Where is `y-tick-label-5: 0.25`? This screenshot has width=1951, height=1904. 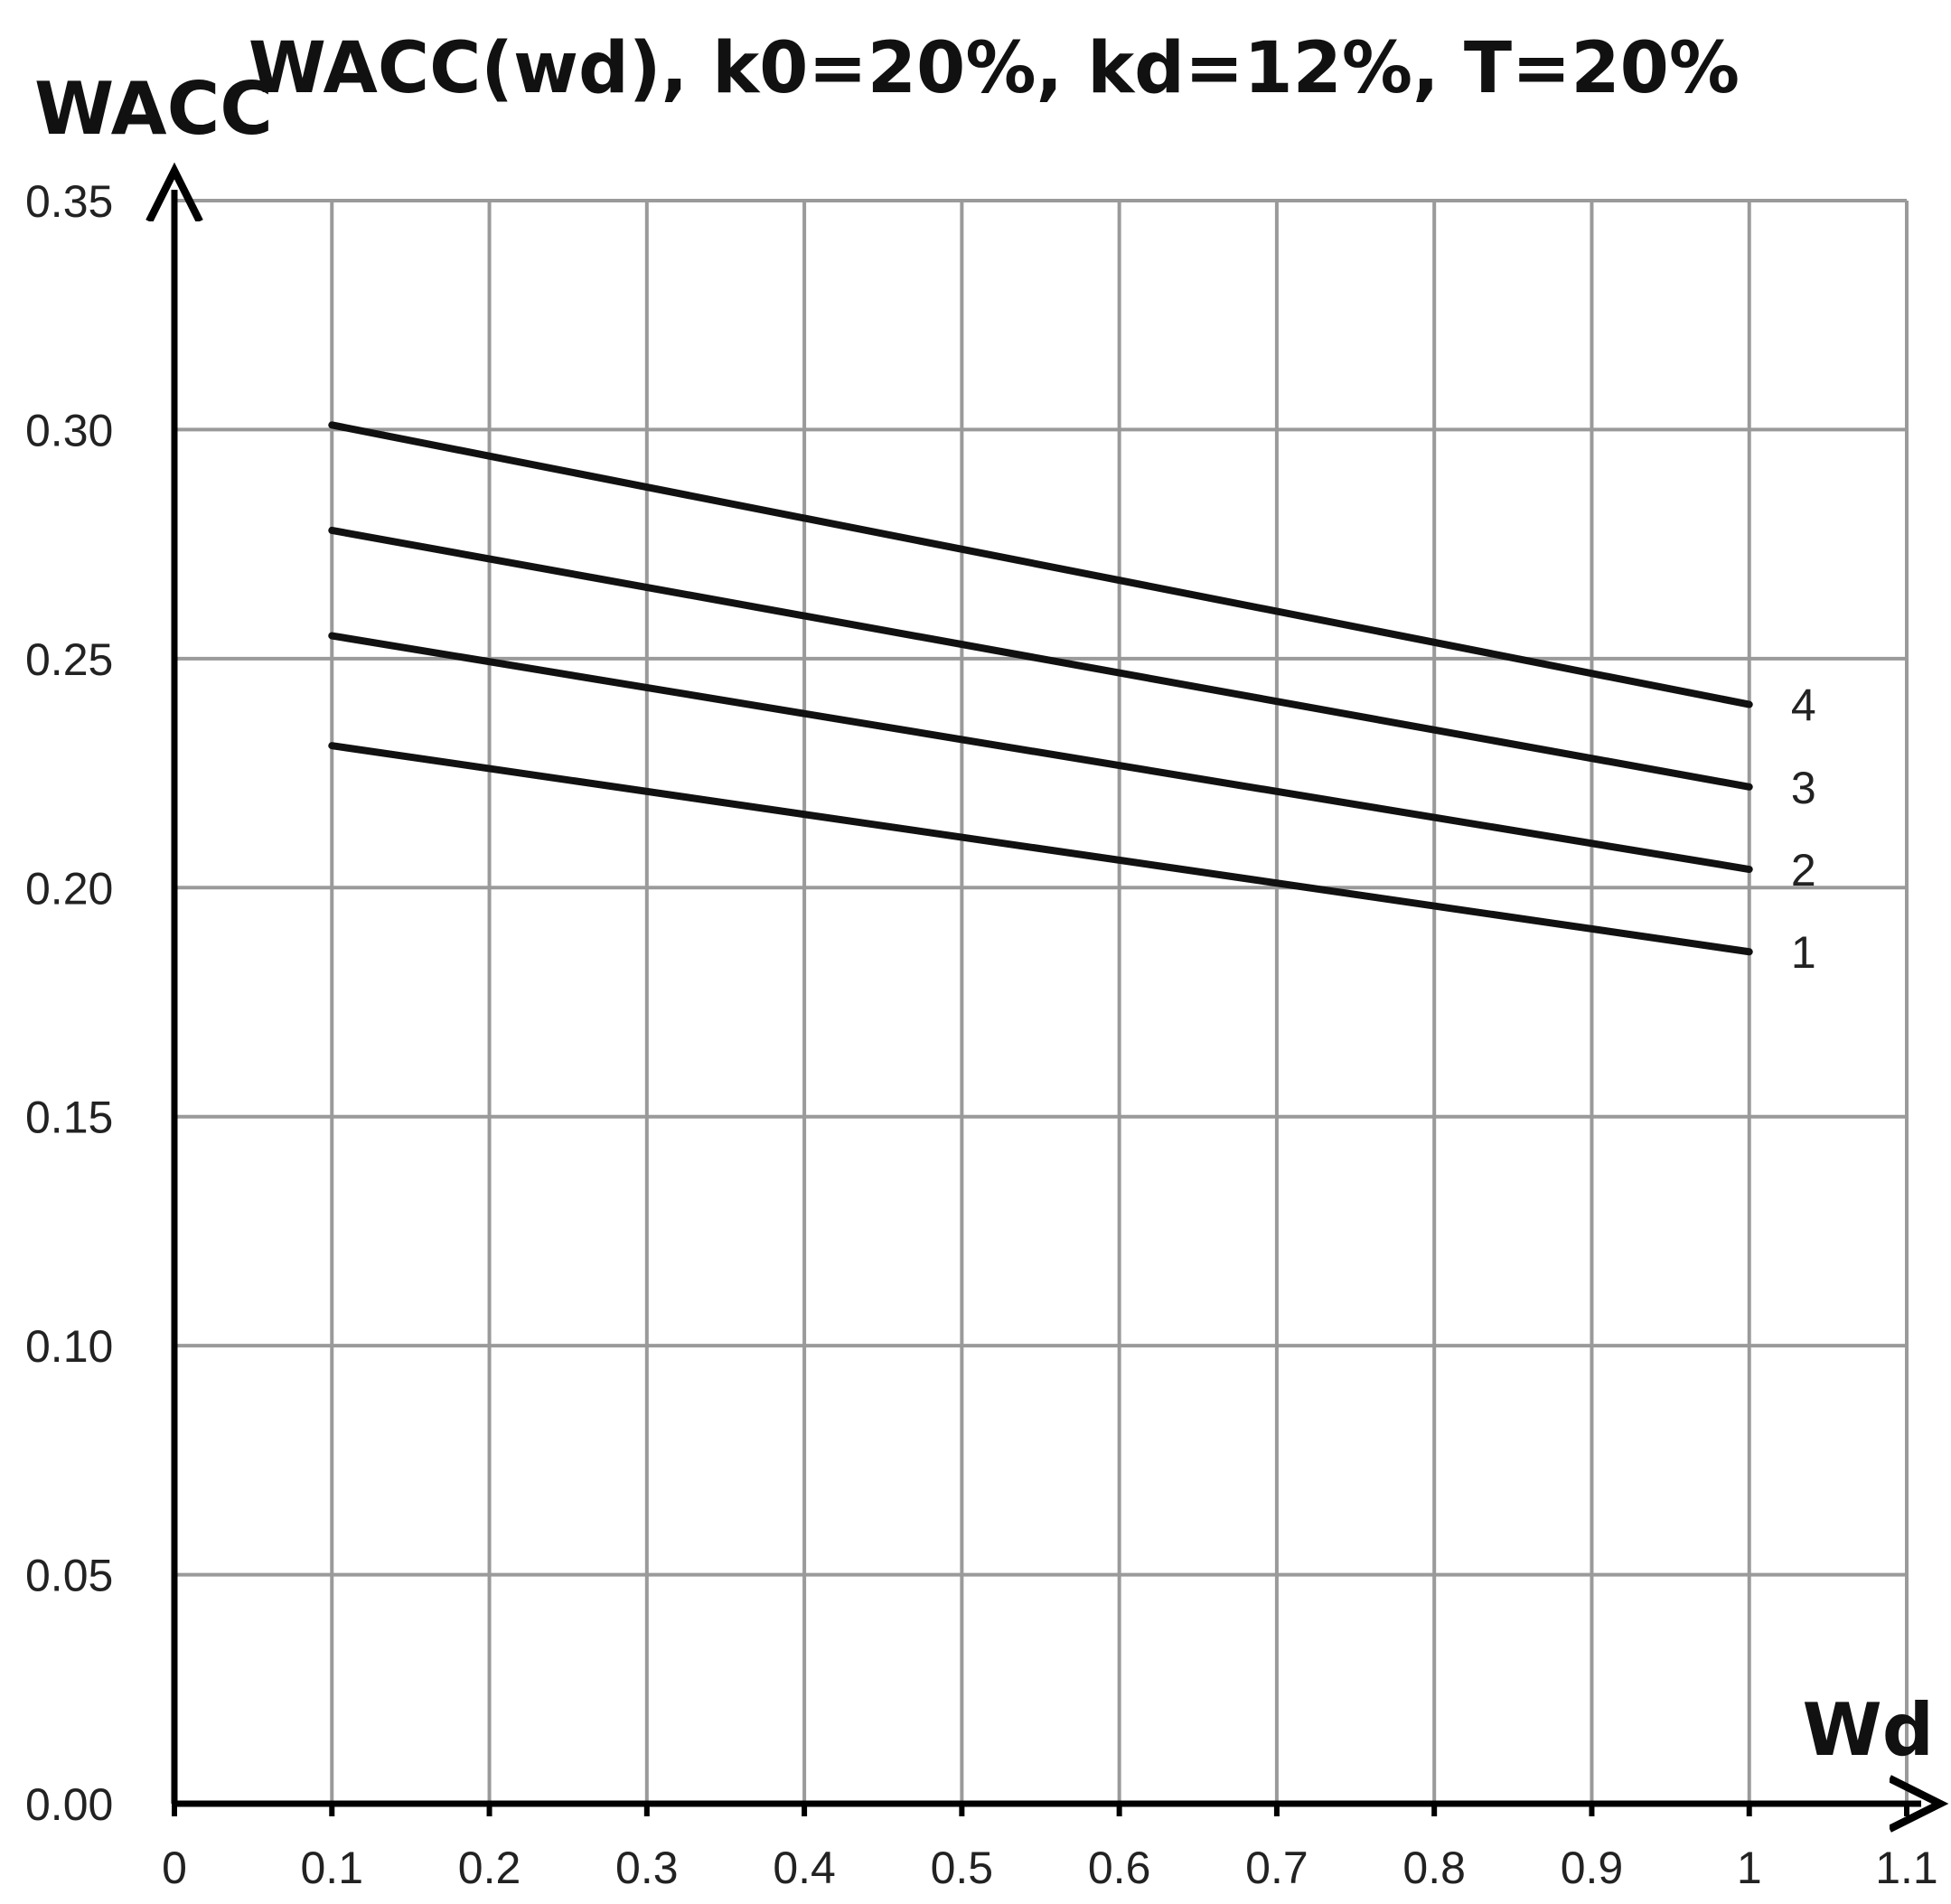 y-tick-label-5: 0.25 is located at coordinates (69, 659).